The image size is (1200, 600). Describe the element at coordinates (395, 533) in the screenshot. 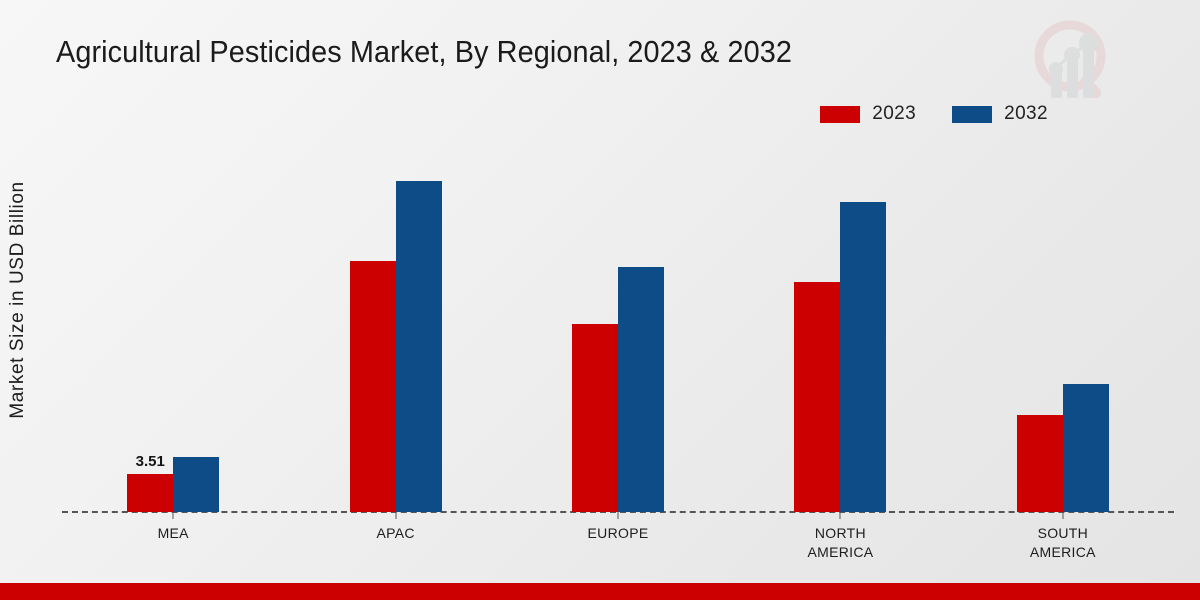

I see `category-label-apac: APAC` at that location.